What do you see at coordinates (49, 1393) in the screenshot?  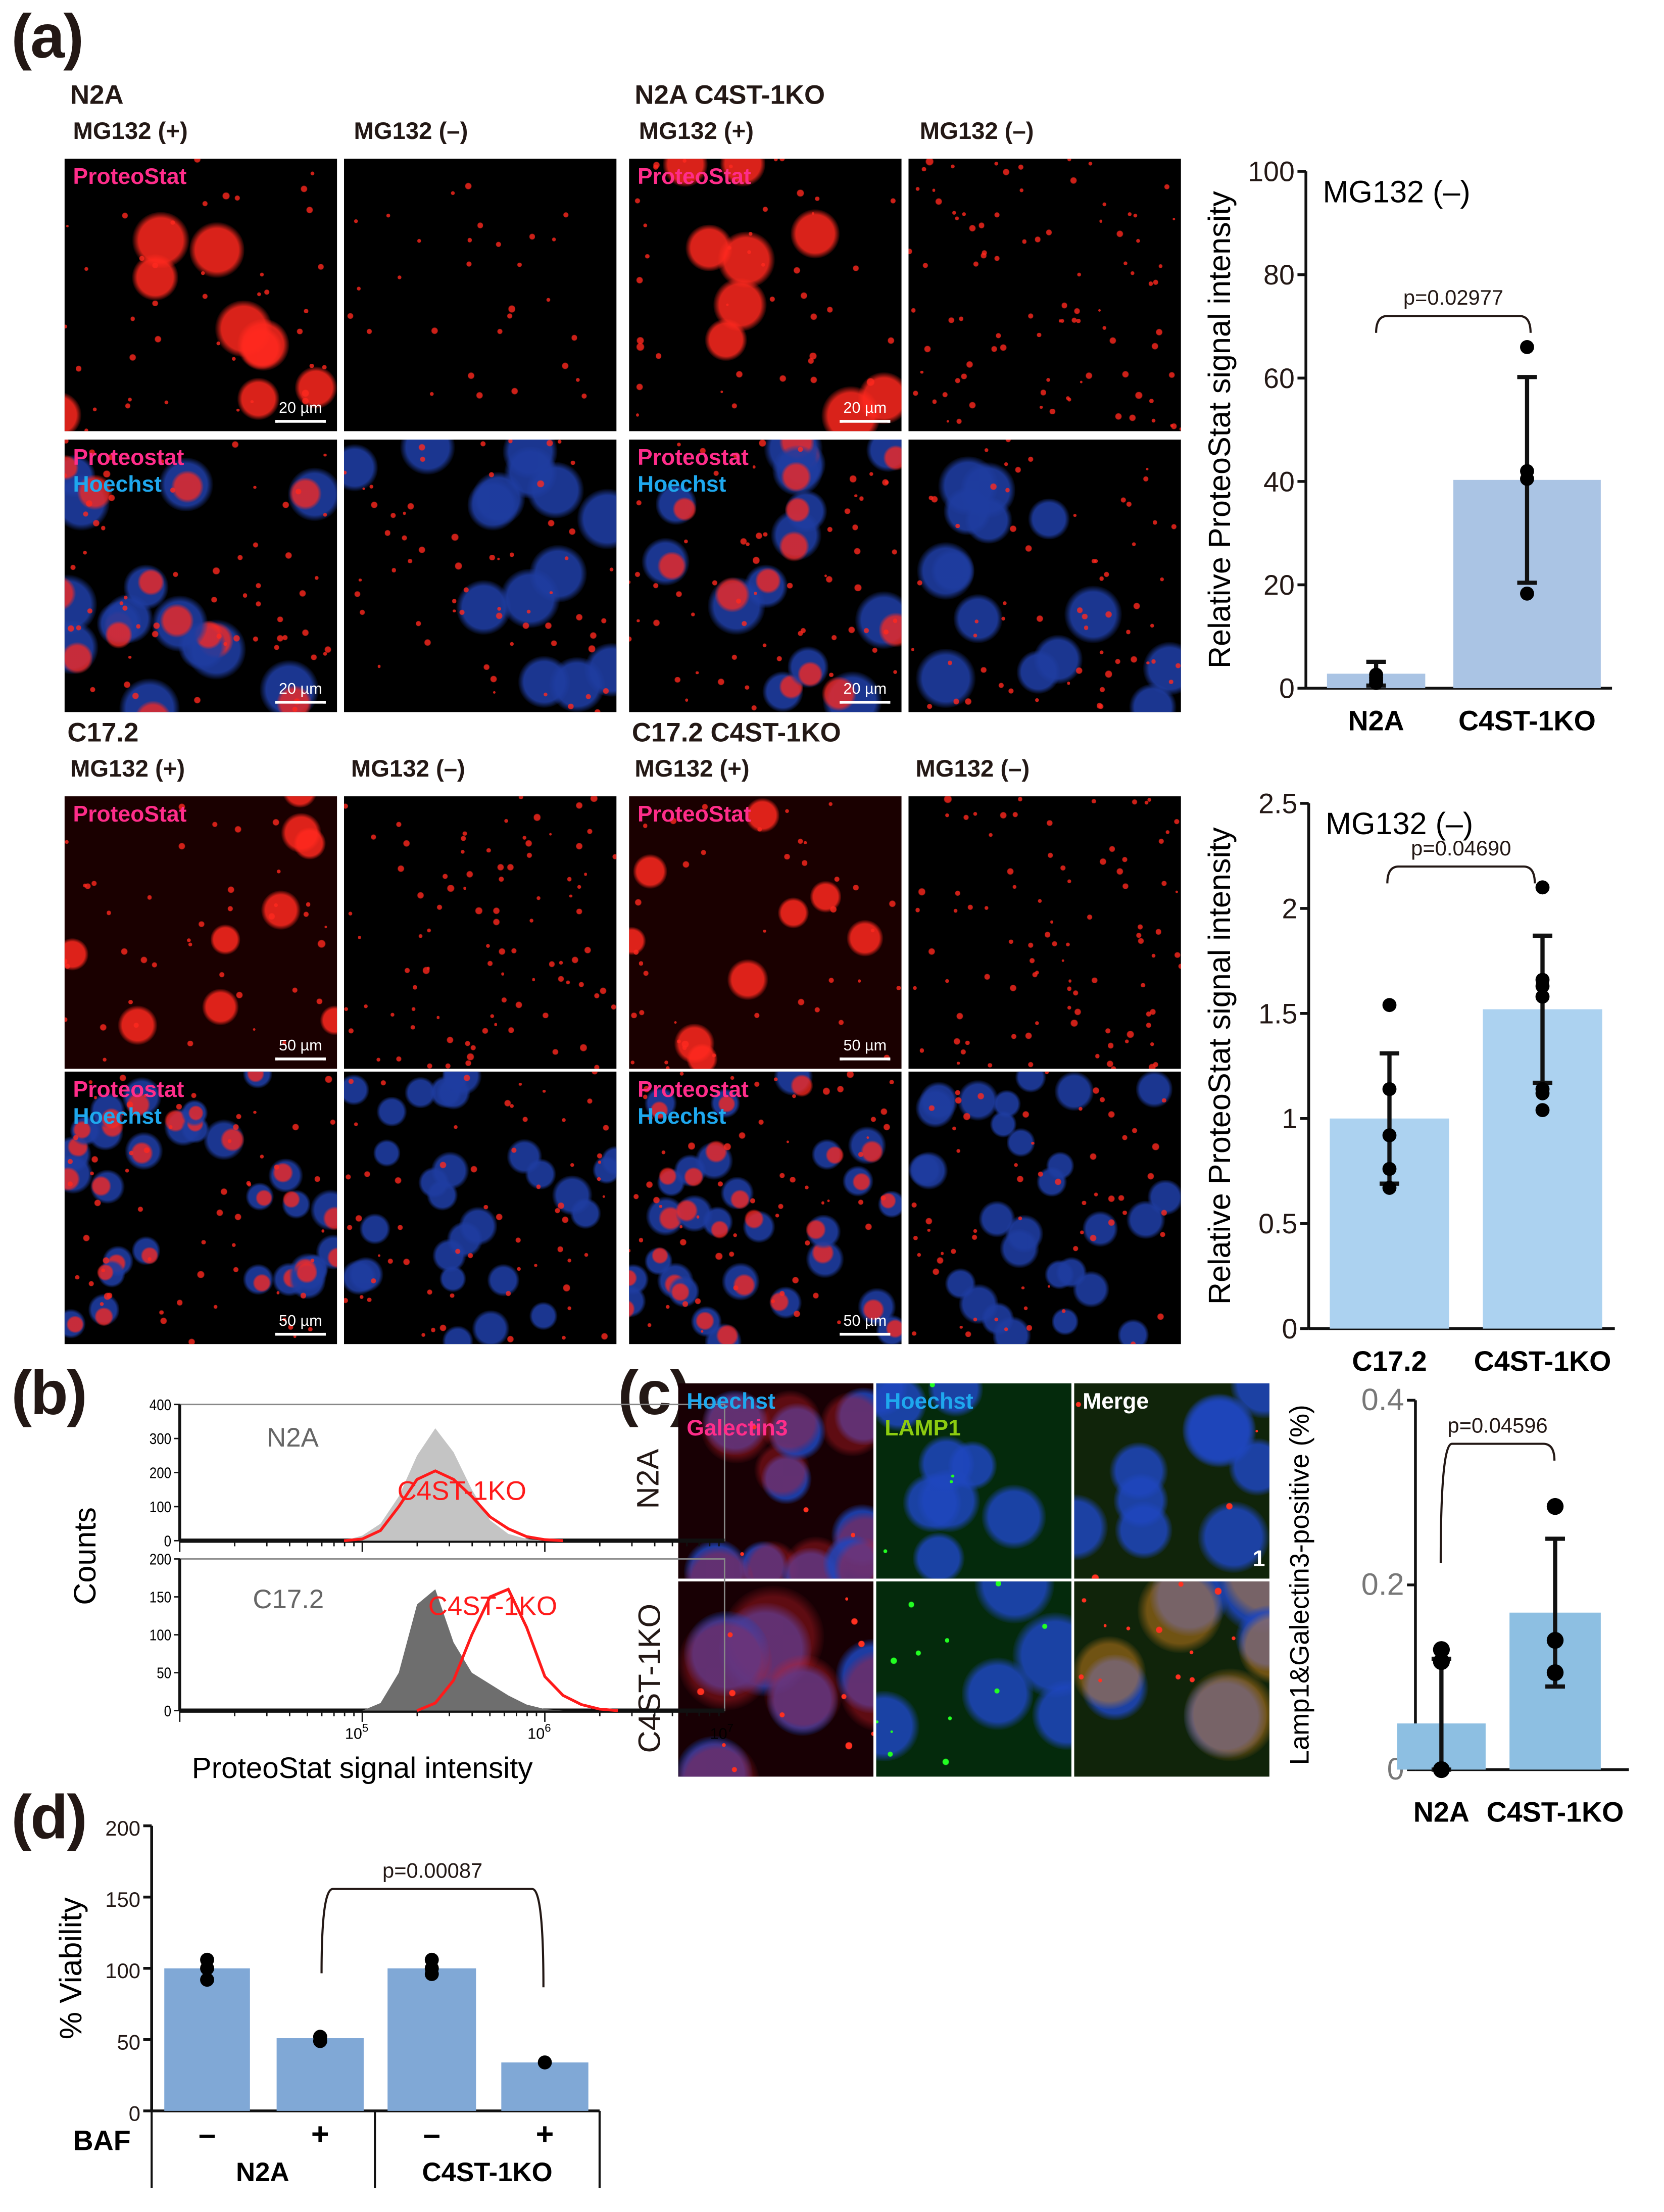 I see `panel-label-b: (b)` at bounding box center [49, 1393].